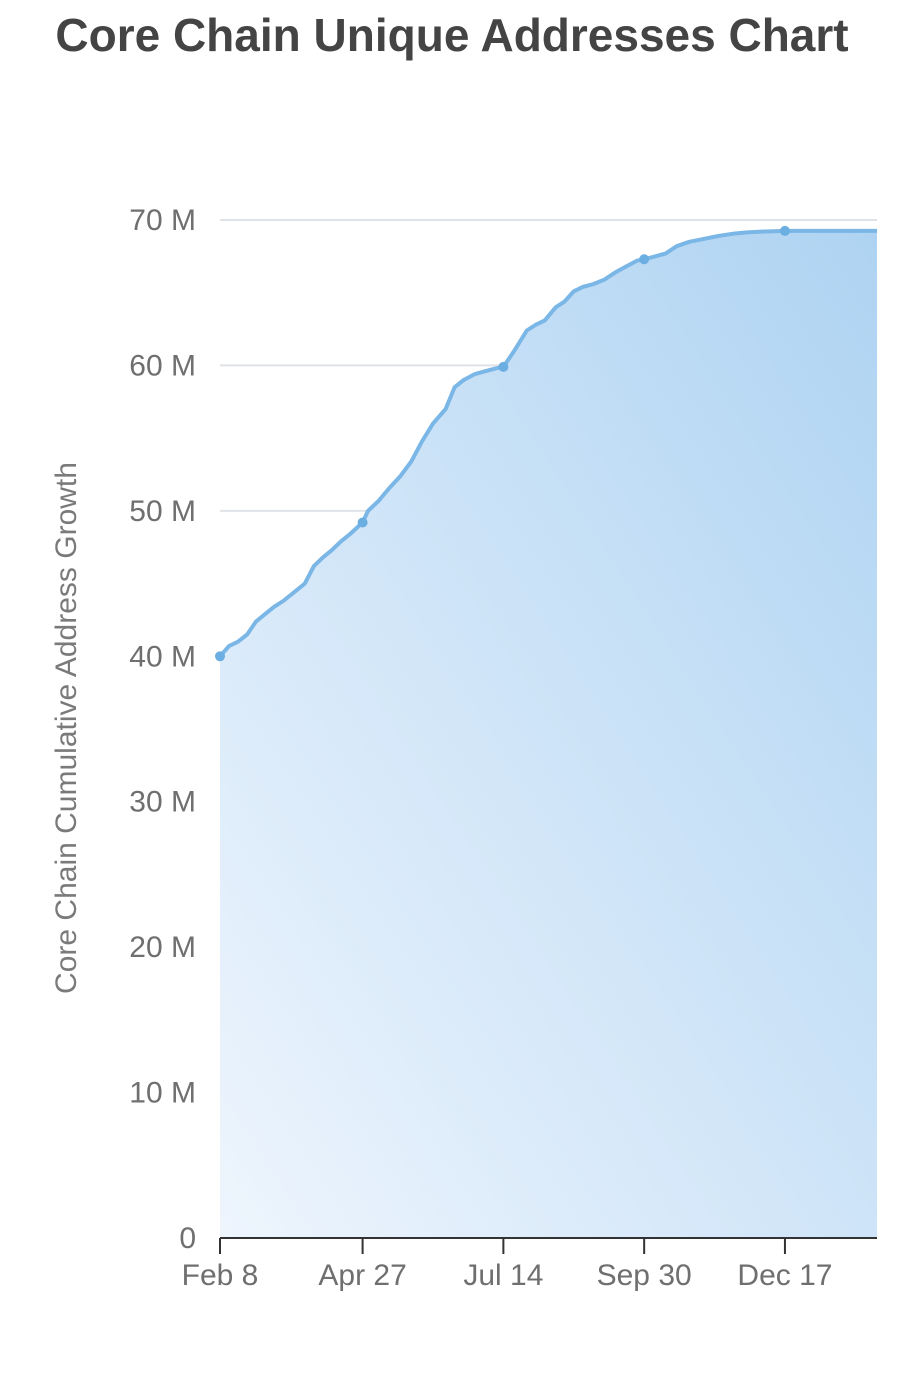 This screenshot has width=904, height=1375. What do you see at coordinates (452, 35) in the screenshot?
I see `chart-title: Core Chain Unique Addresses Chart` at bounding box center [452, 35].